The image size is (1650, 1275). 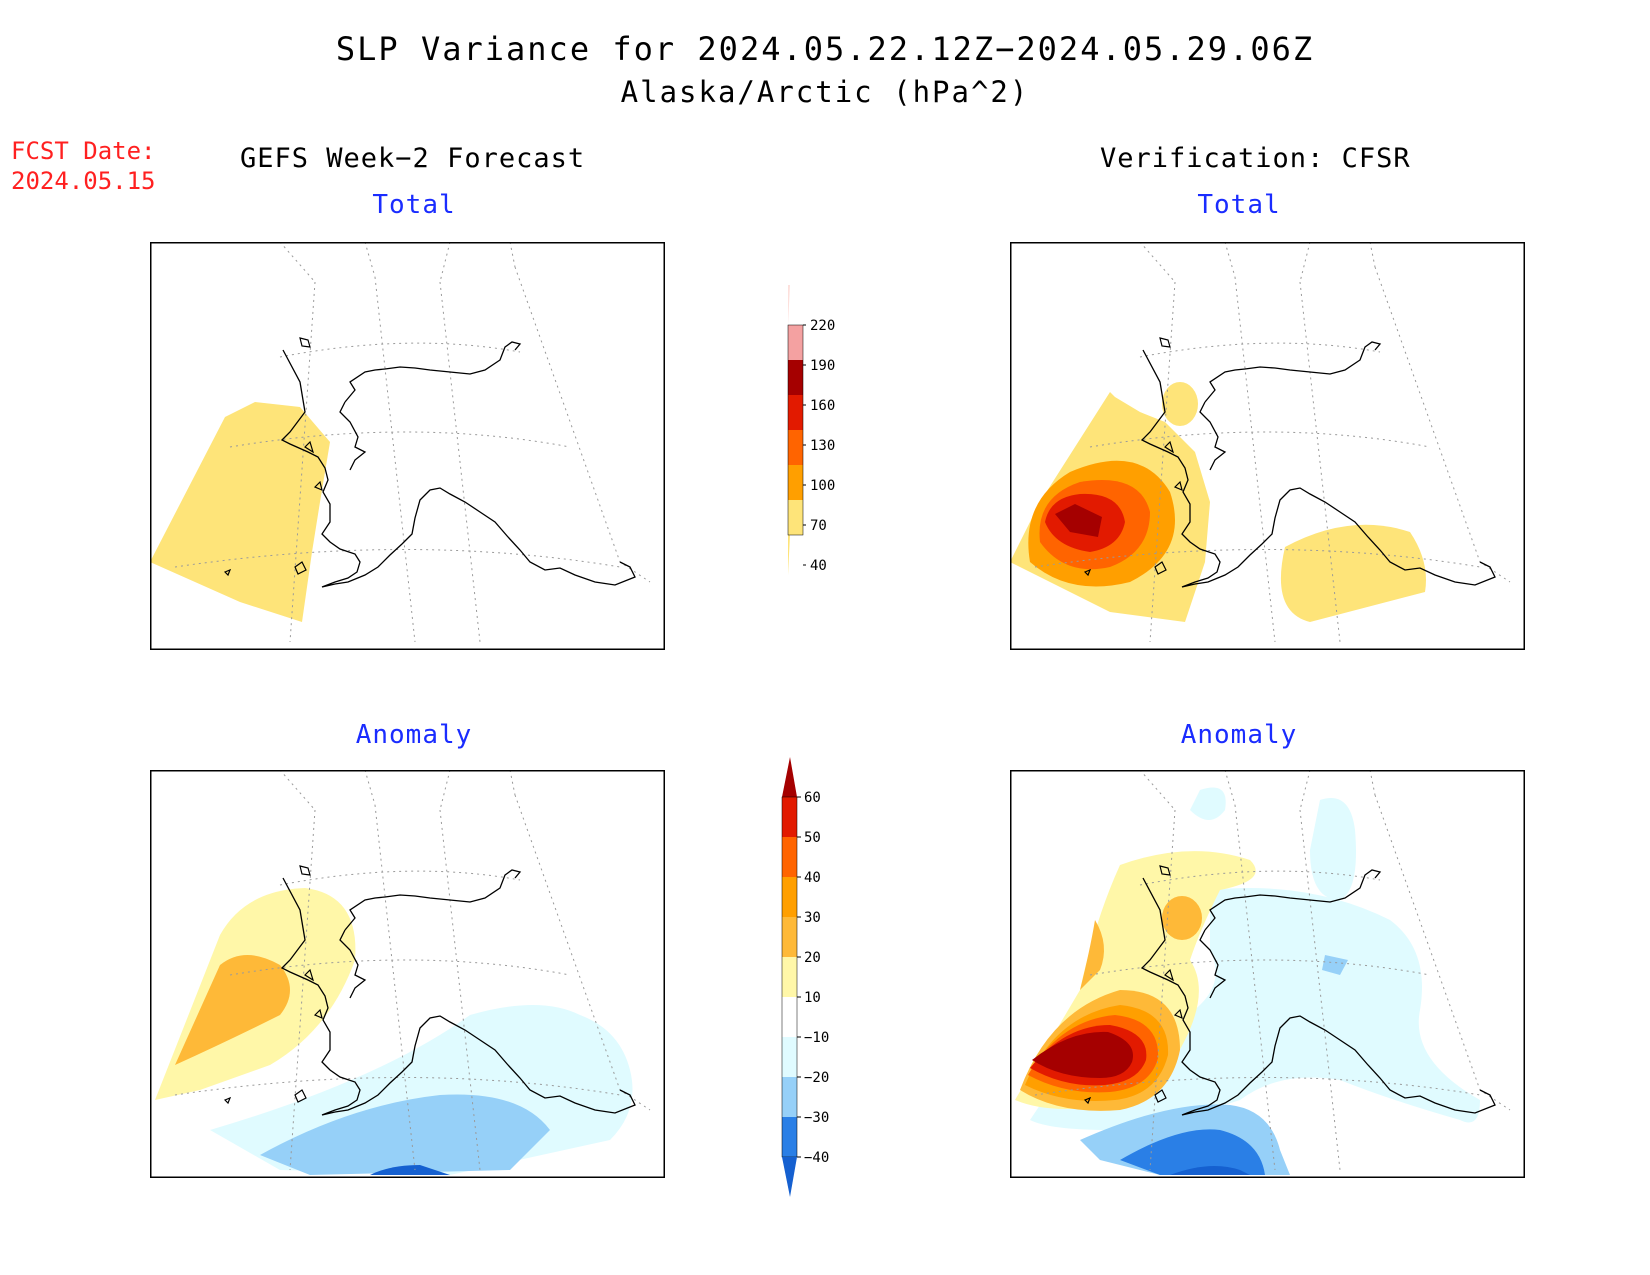 I want to click on verification-total-title: Total, so click(x=1239, y=205).